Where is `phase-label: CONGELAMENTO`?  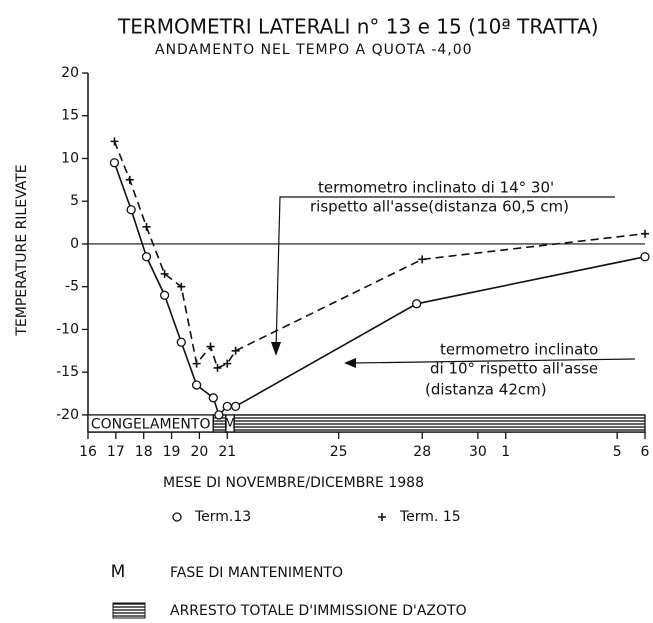
phase-label: CONGELAMENTO is located at coordinates (151, 424).